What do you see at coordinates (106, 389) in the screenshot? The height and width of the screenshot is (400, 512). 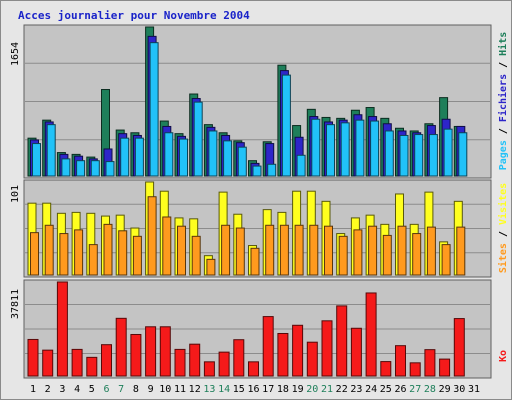 I see `x-tick-day-6: 6` at bounding box center [106, 389].